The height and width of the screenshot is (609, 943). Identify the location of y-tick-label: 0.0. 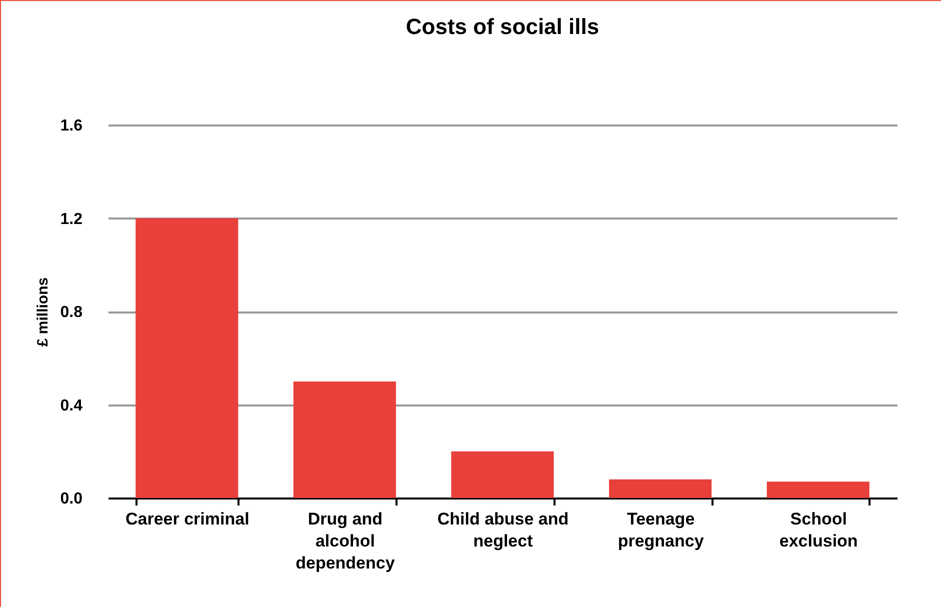
(71, 499).